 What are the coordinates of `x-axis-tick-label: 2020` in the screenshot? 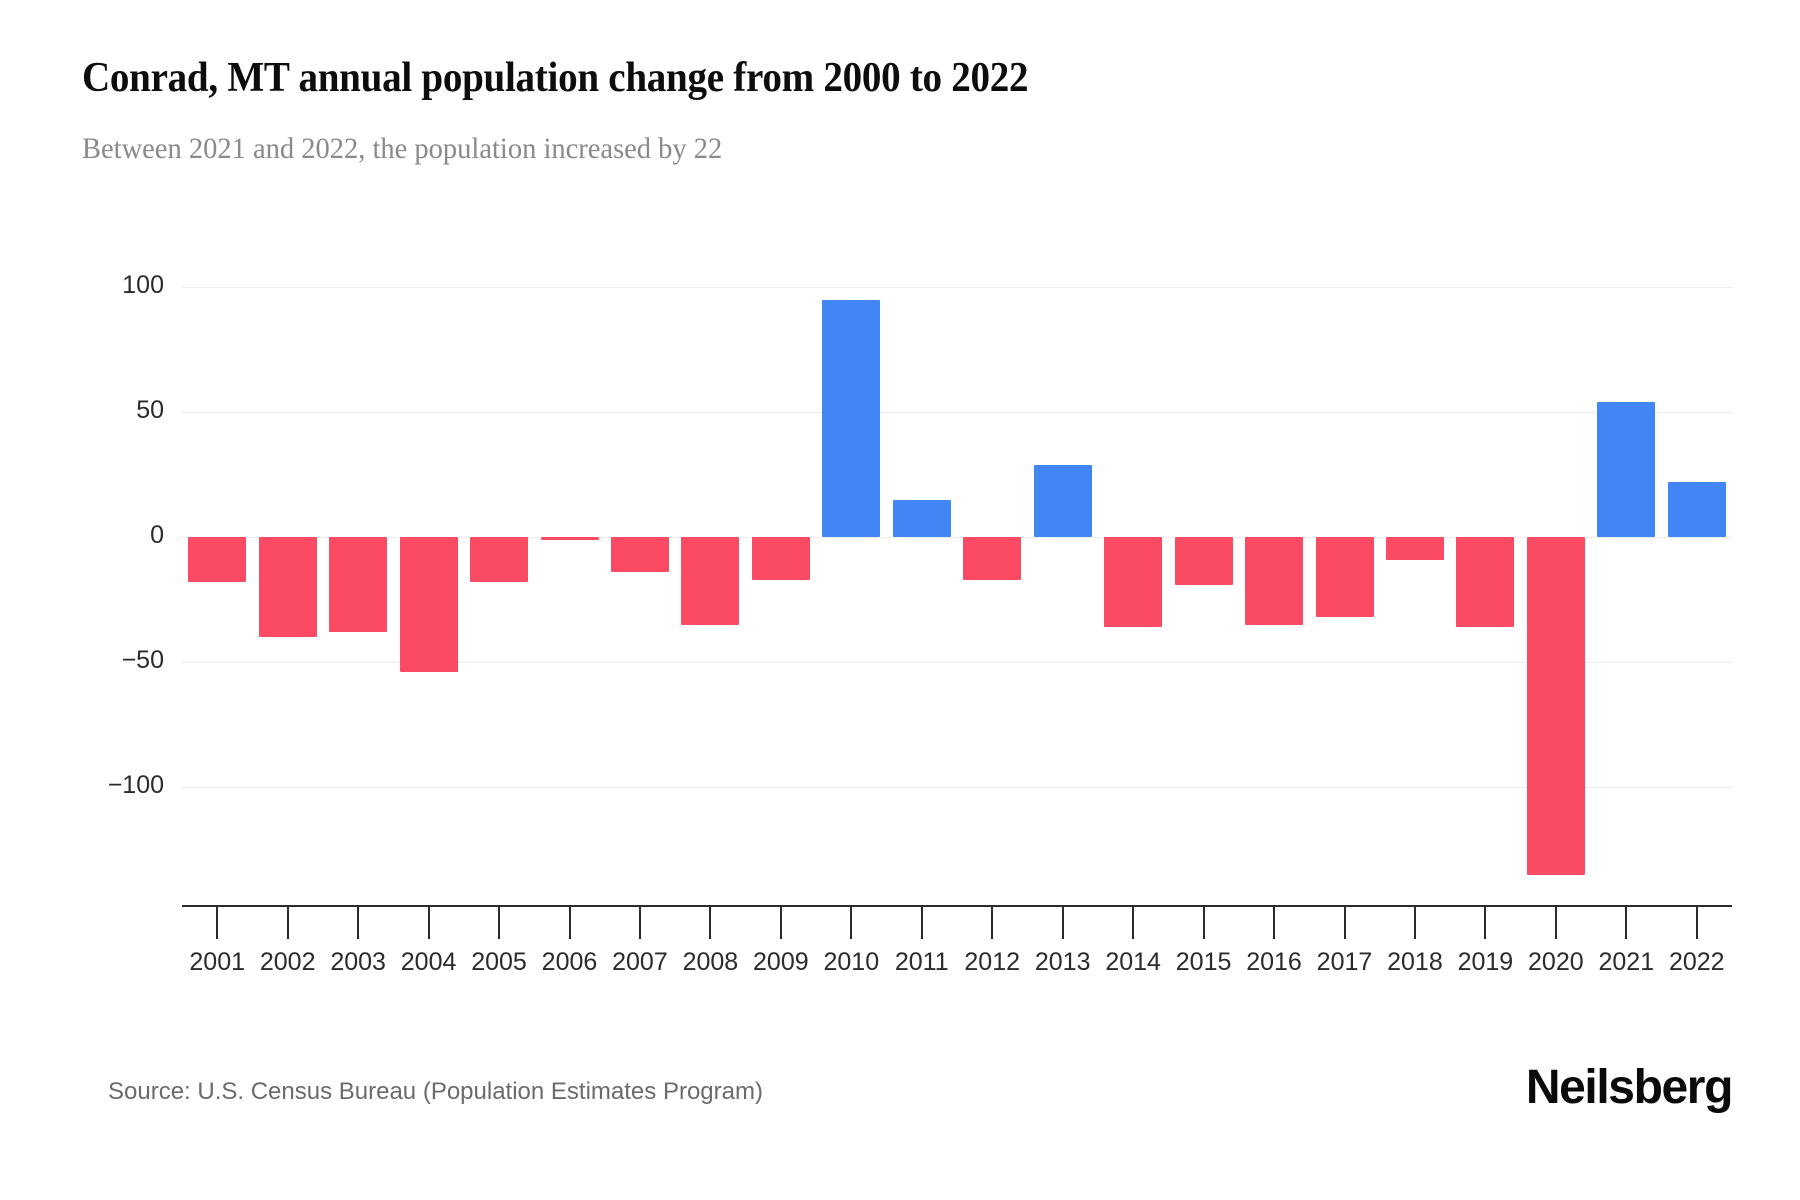 It's located at (1556, 962).